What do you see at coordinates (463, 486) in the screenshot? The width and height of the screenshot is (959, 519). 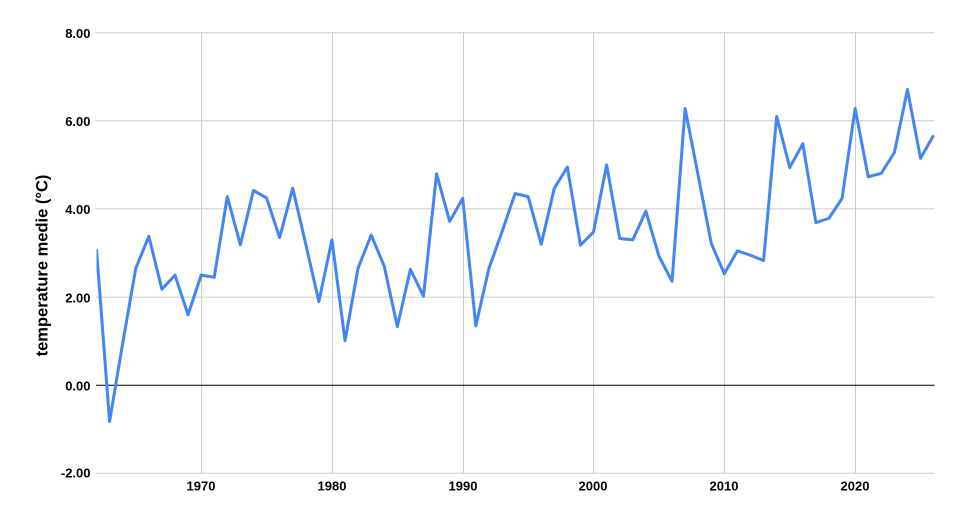 I see `svg-text: 1990` at bounding box center [463, 486].